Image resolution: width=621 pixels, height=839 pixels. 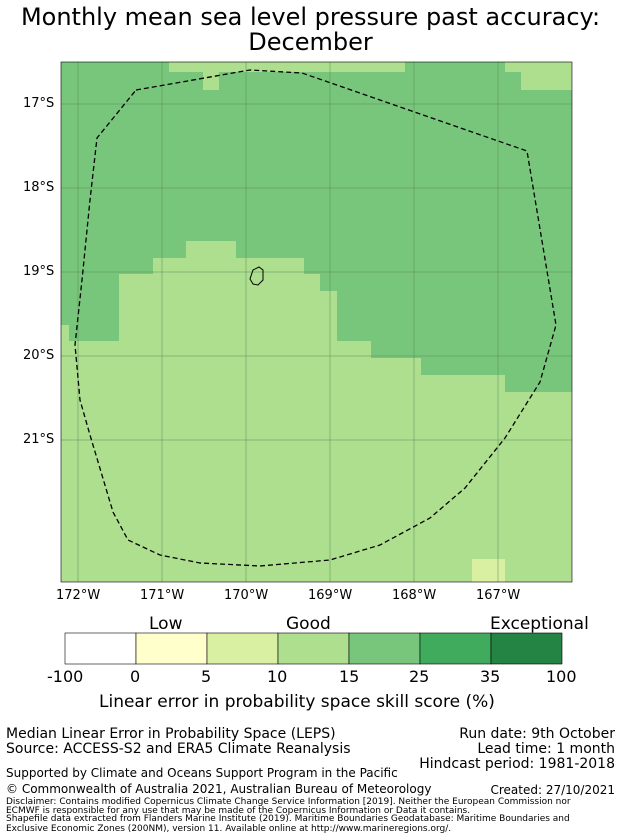 I want to click on colorbar-tick: 25, so click(x=419, y=676).